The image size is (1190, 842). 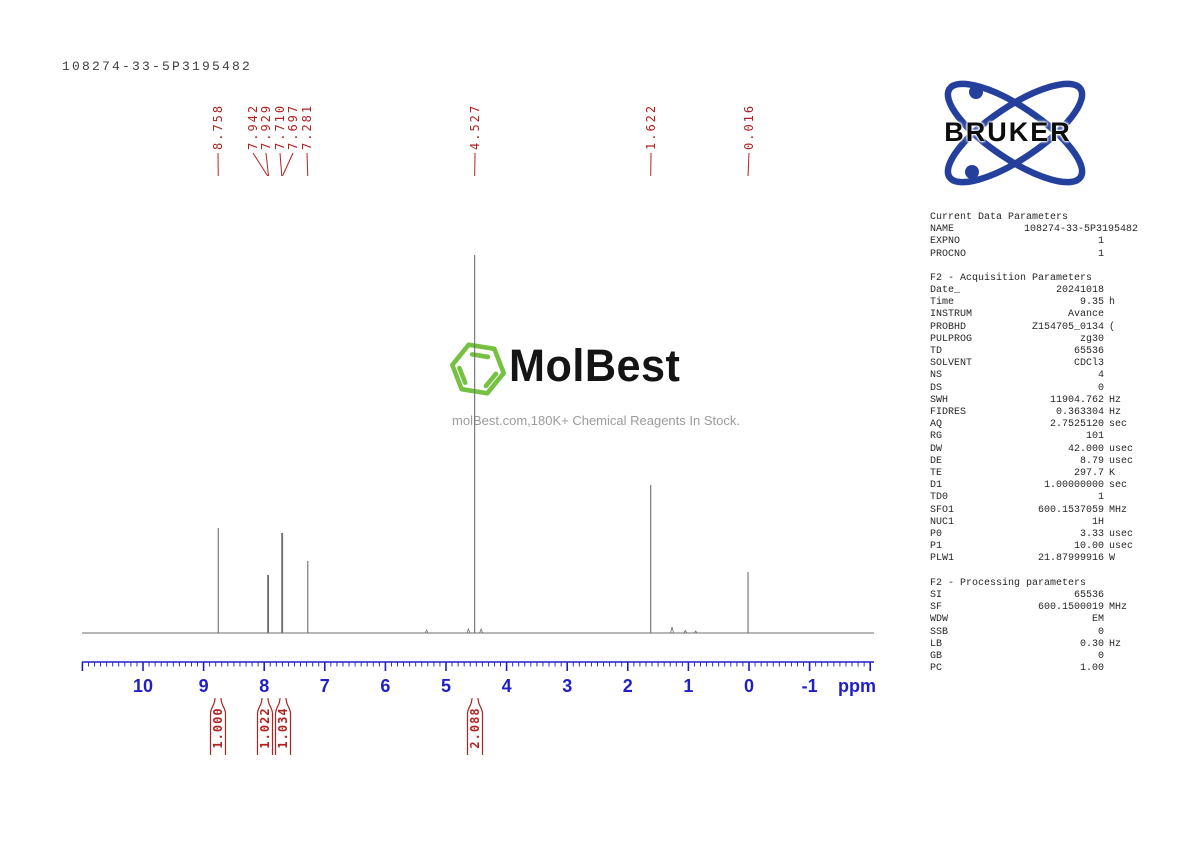 What do you see at coordinates (218, 127) in the screenshot?
I see `peak-label: 8.758` at bounding box center [218, 127].